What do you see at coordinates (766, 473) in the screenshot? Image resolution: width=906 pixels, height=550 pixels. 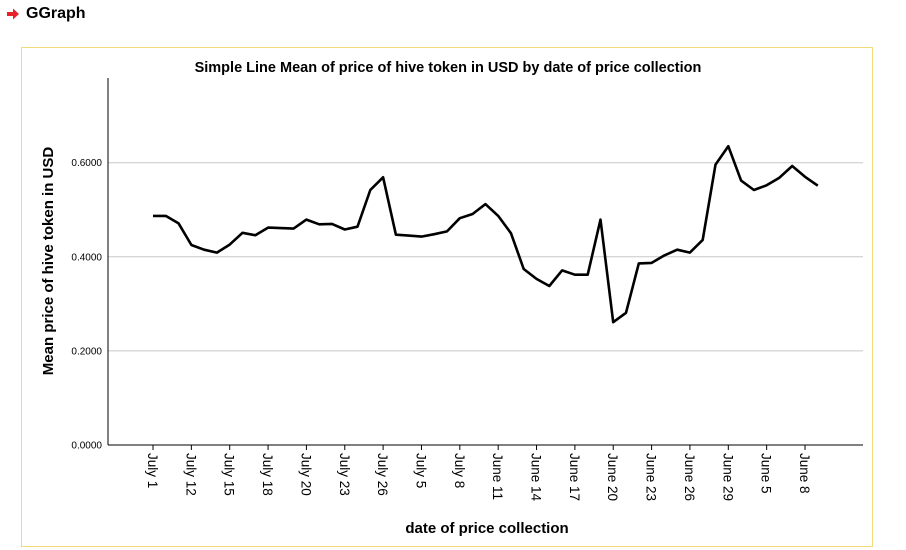 I see `x-tick-label: June 5` at bounding box center [766, 473].